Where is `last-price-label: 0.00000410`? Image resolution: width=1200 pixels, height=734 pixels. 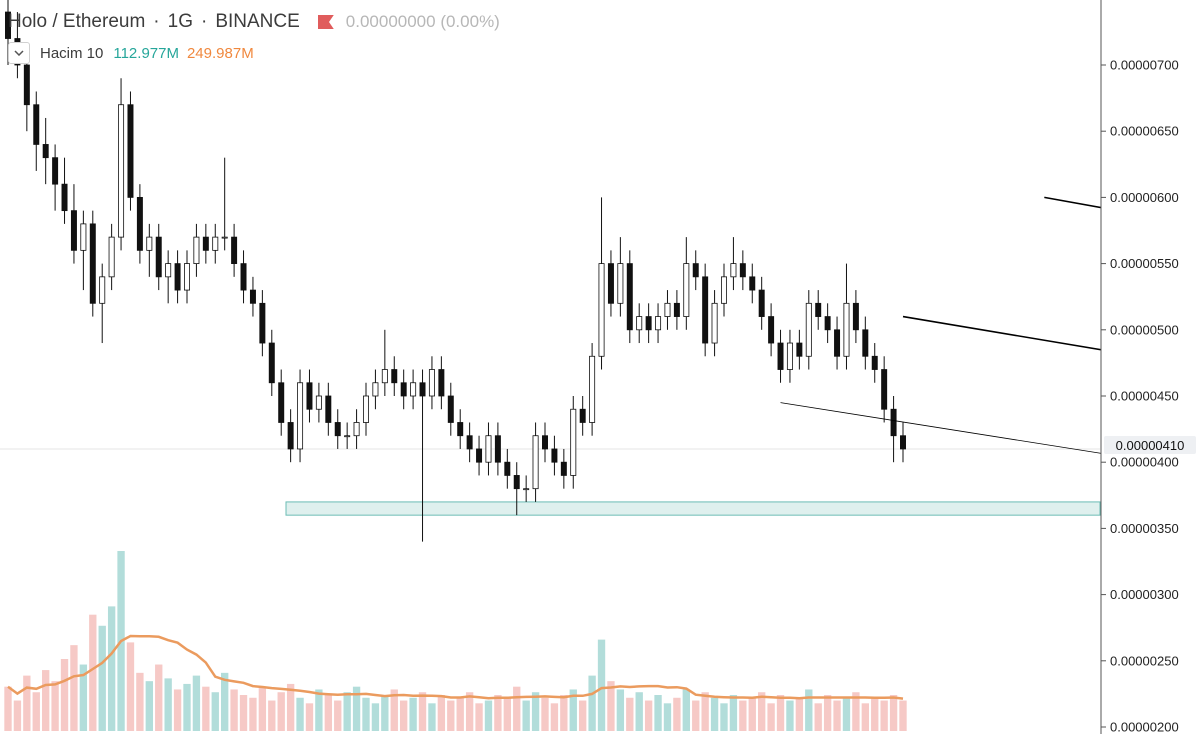 last-price-label: 0.00000410 is located at coordinates (1150, 445).